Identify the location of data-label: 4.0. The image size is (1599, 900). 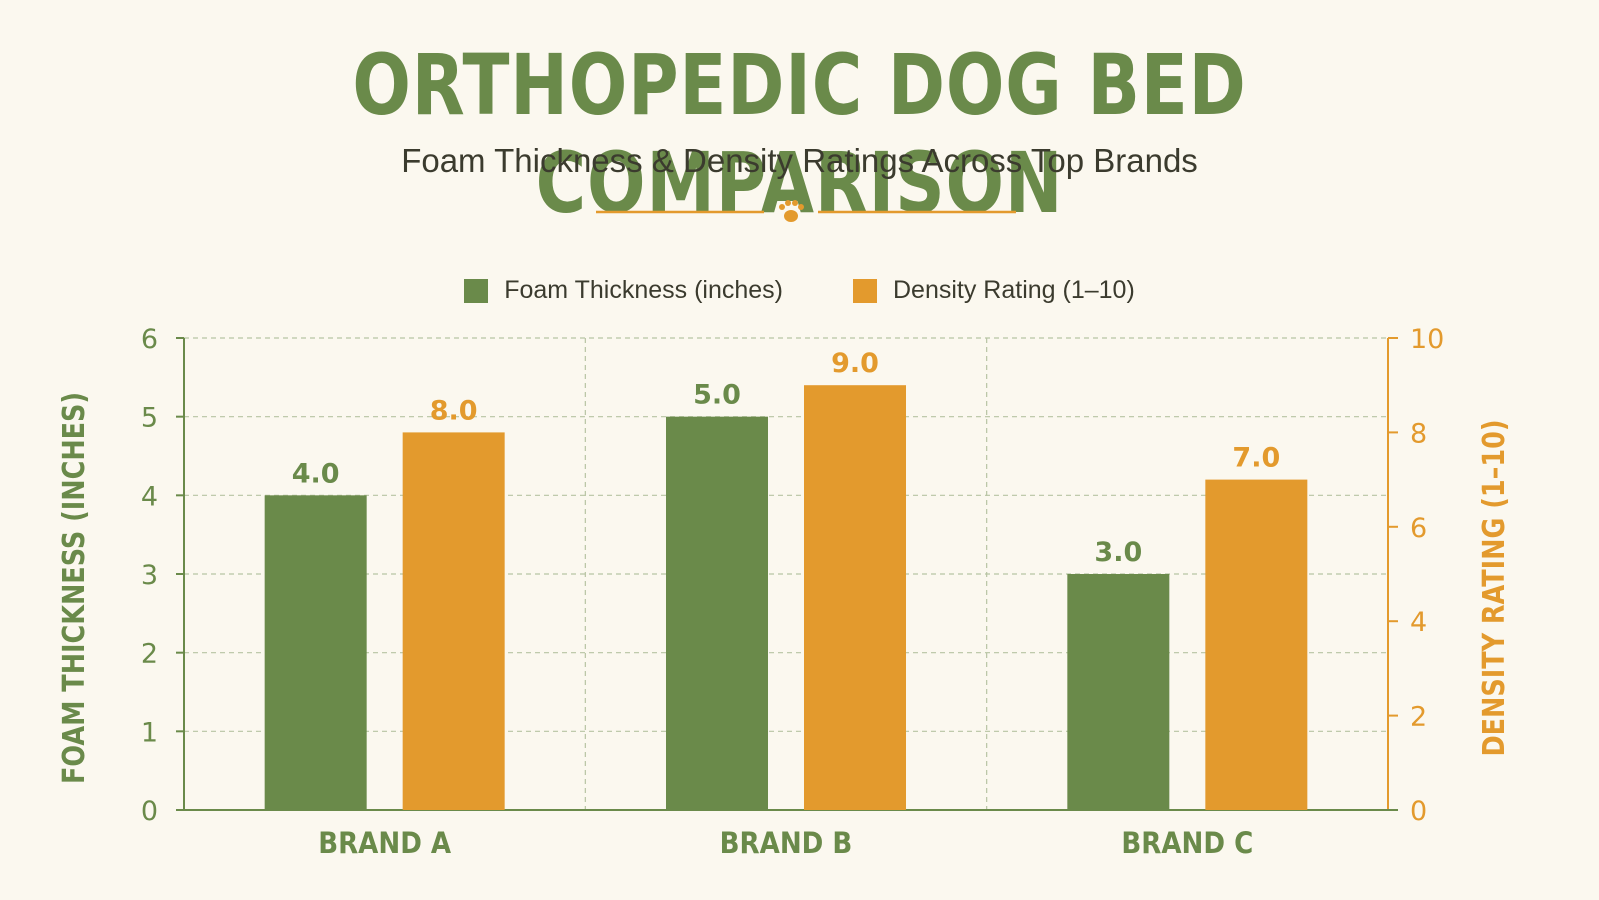
(316, 473).